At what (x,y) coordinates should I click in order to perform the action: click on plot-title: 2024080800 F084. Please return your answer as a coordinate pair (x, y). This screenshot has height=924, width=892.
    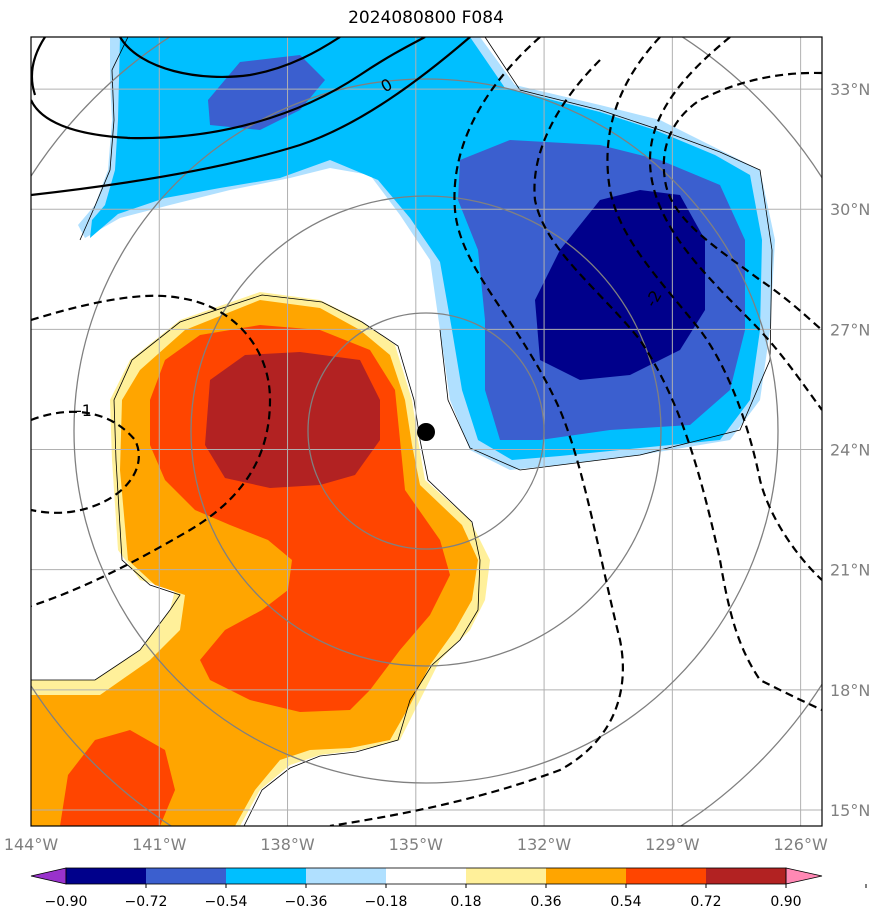
    Looking at the image, I should click on (426, 18).